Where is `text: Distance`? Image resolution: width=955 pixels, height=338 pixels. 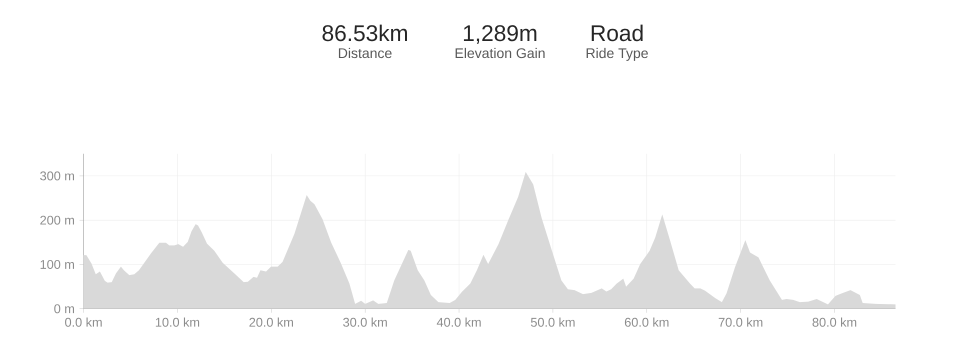 text: Distance is located at coordinates (365, 53).